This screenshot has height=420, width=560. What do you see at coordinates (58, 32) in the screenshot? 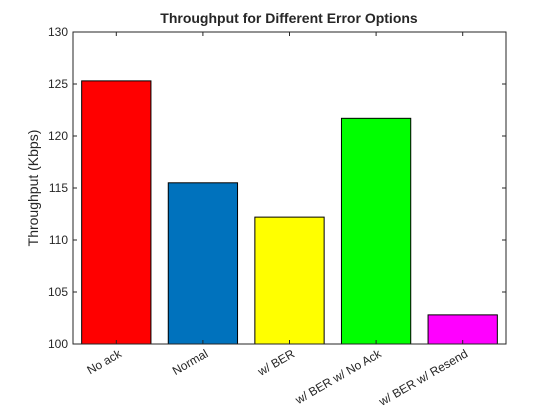
I see `y-tick-label: 130` at bounding box center [58, 32].